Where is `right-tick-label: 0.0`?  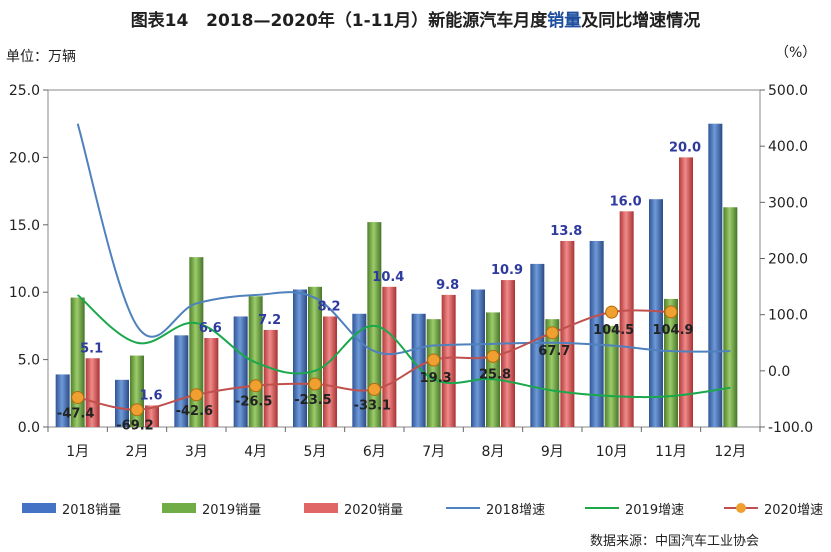 right-tick-label: 0.0 is located at coordinates (779, 372).